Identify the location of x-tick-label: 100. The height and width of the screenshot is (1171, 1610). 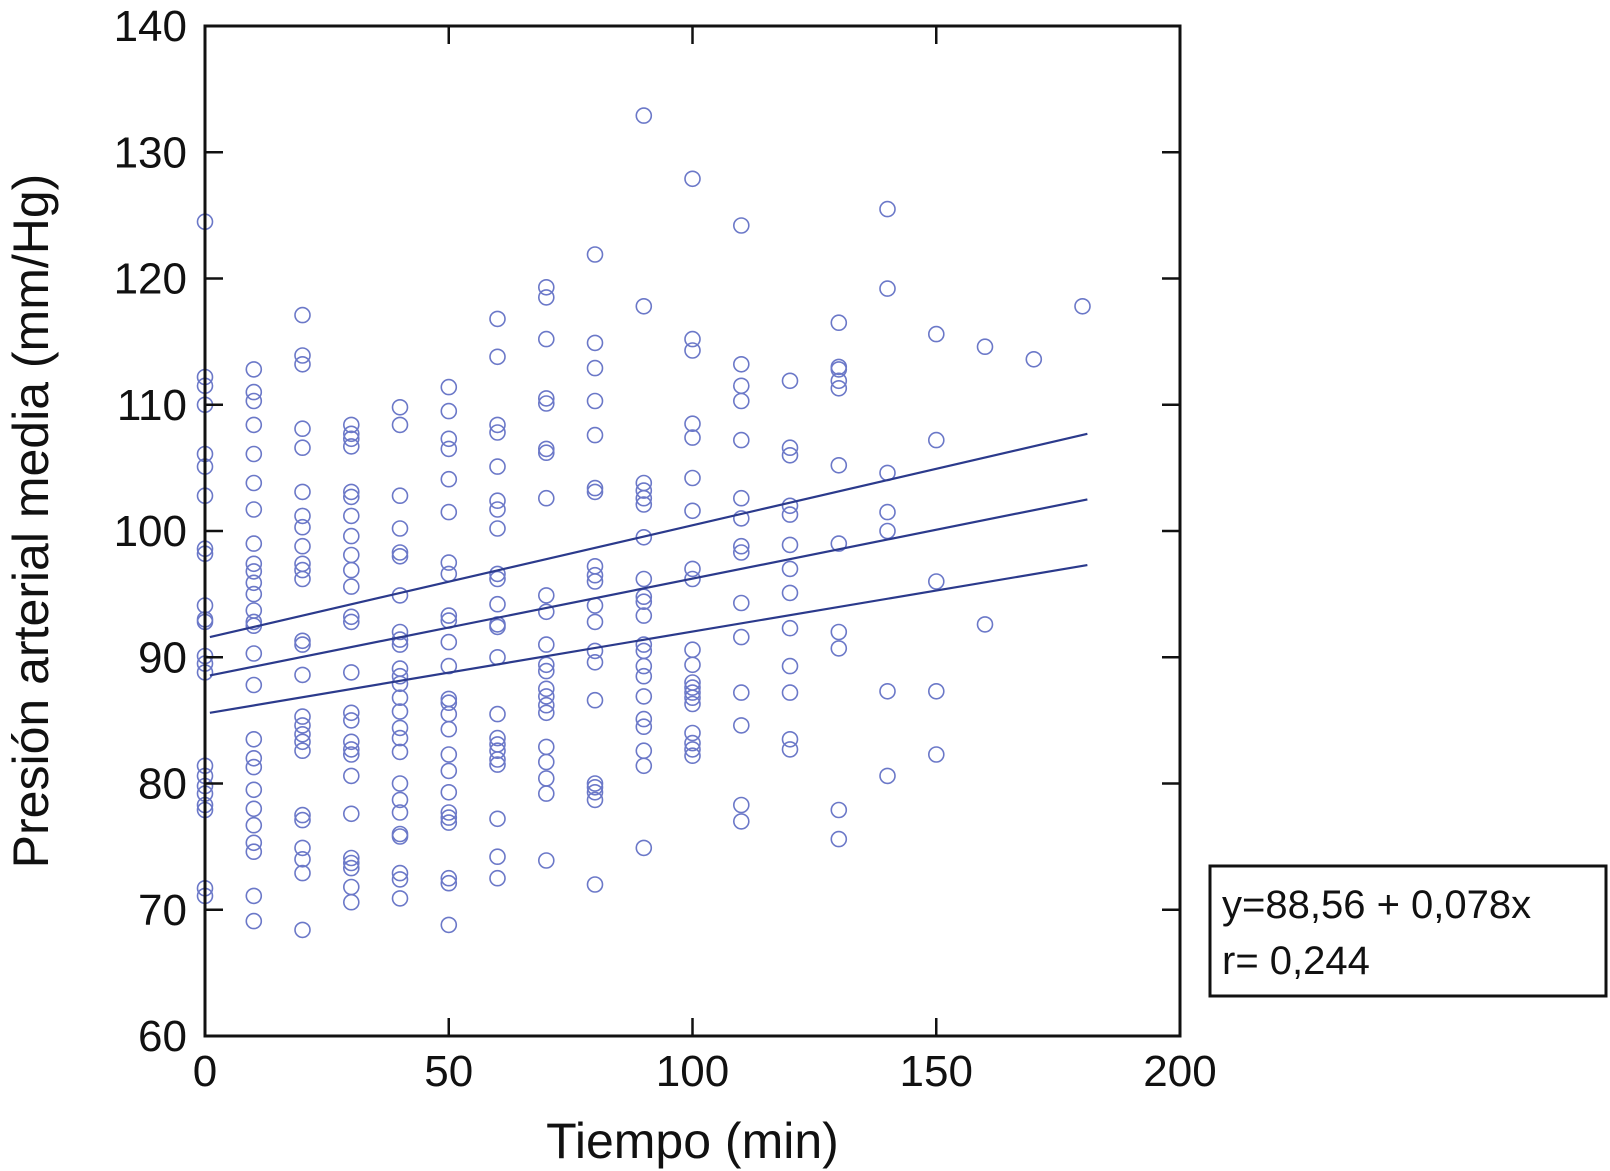
(692, 1071).